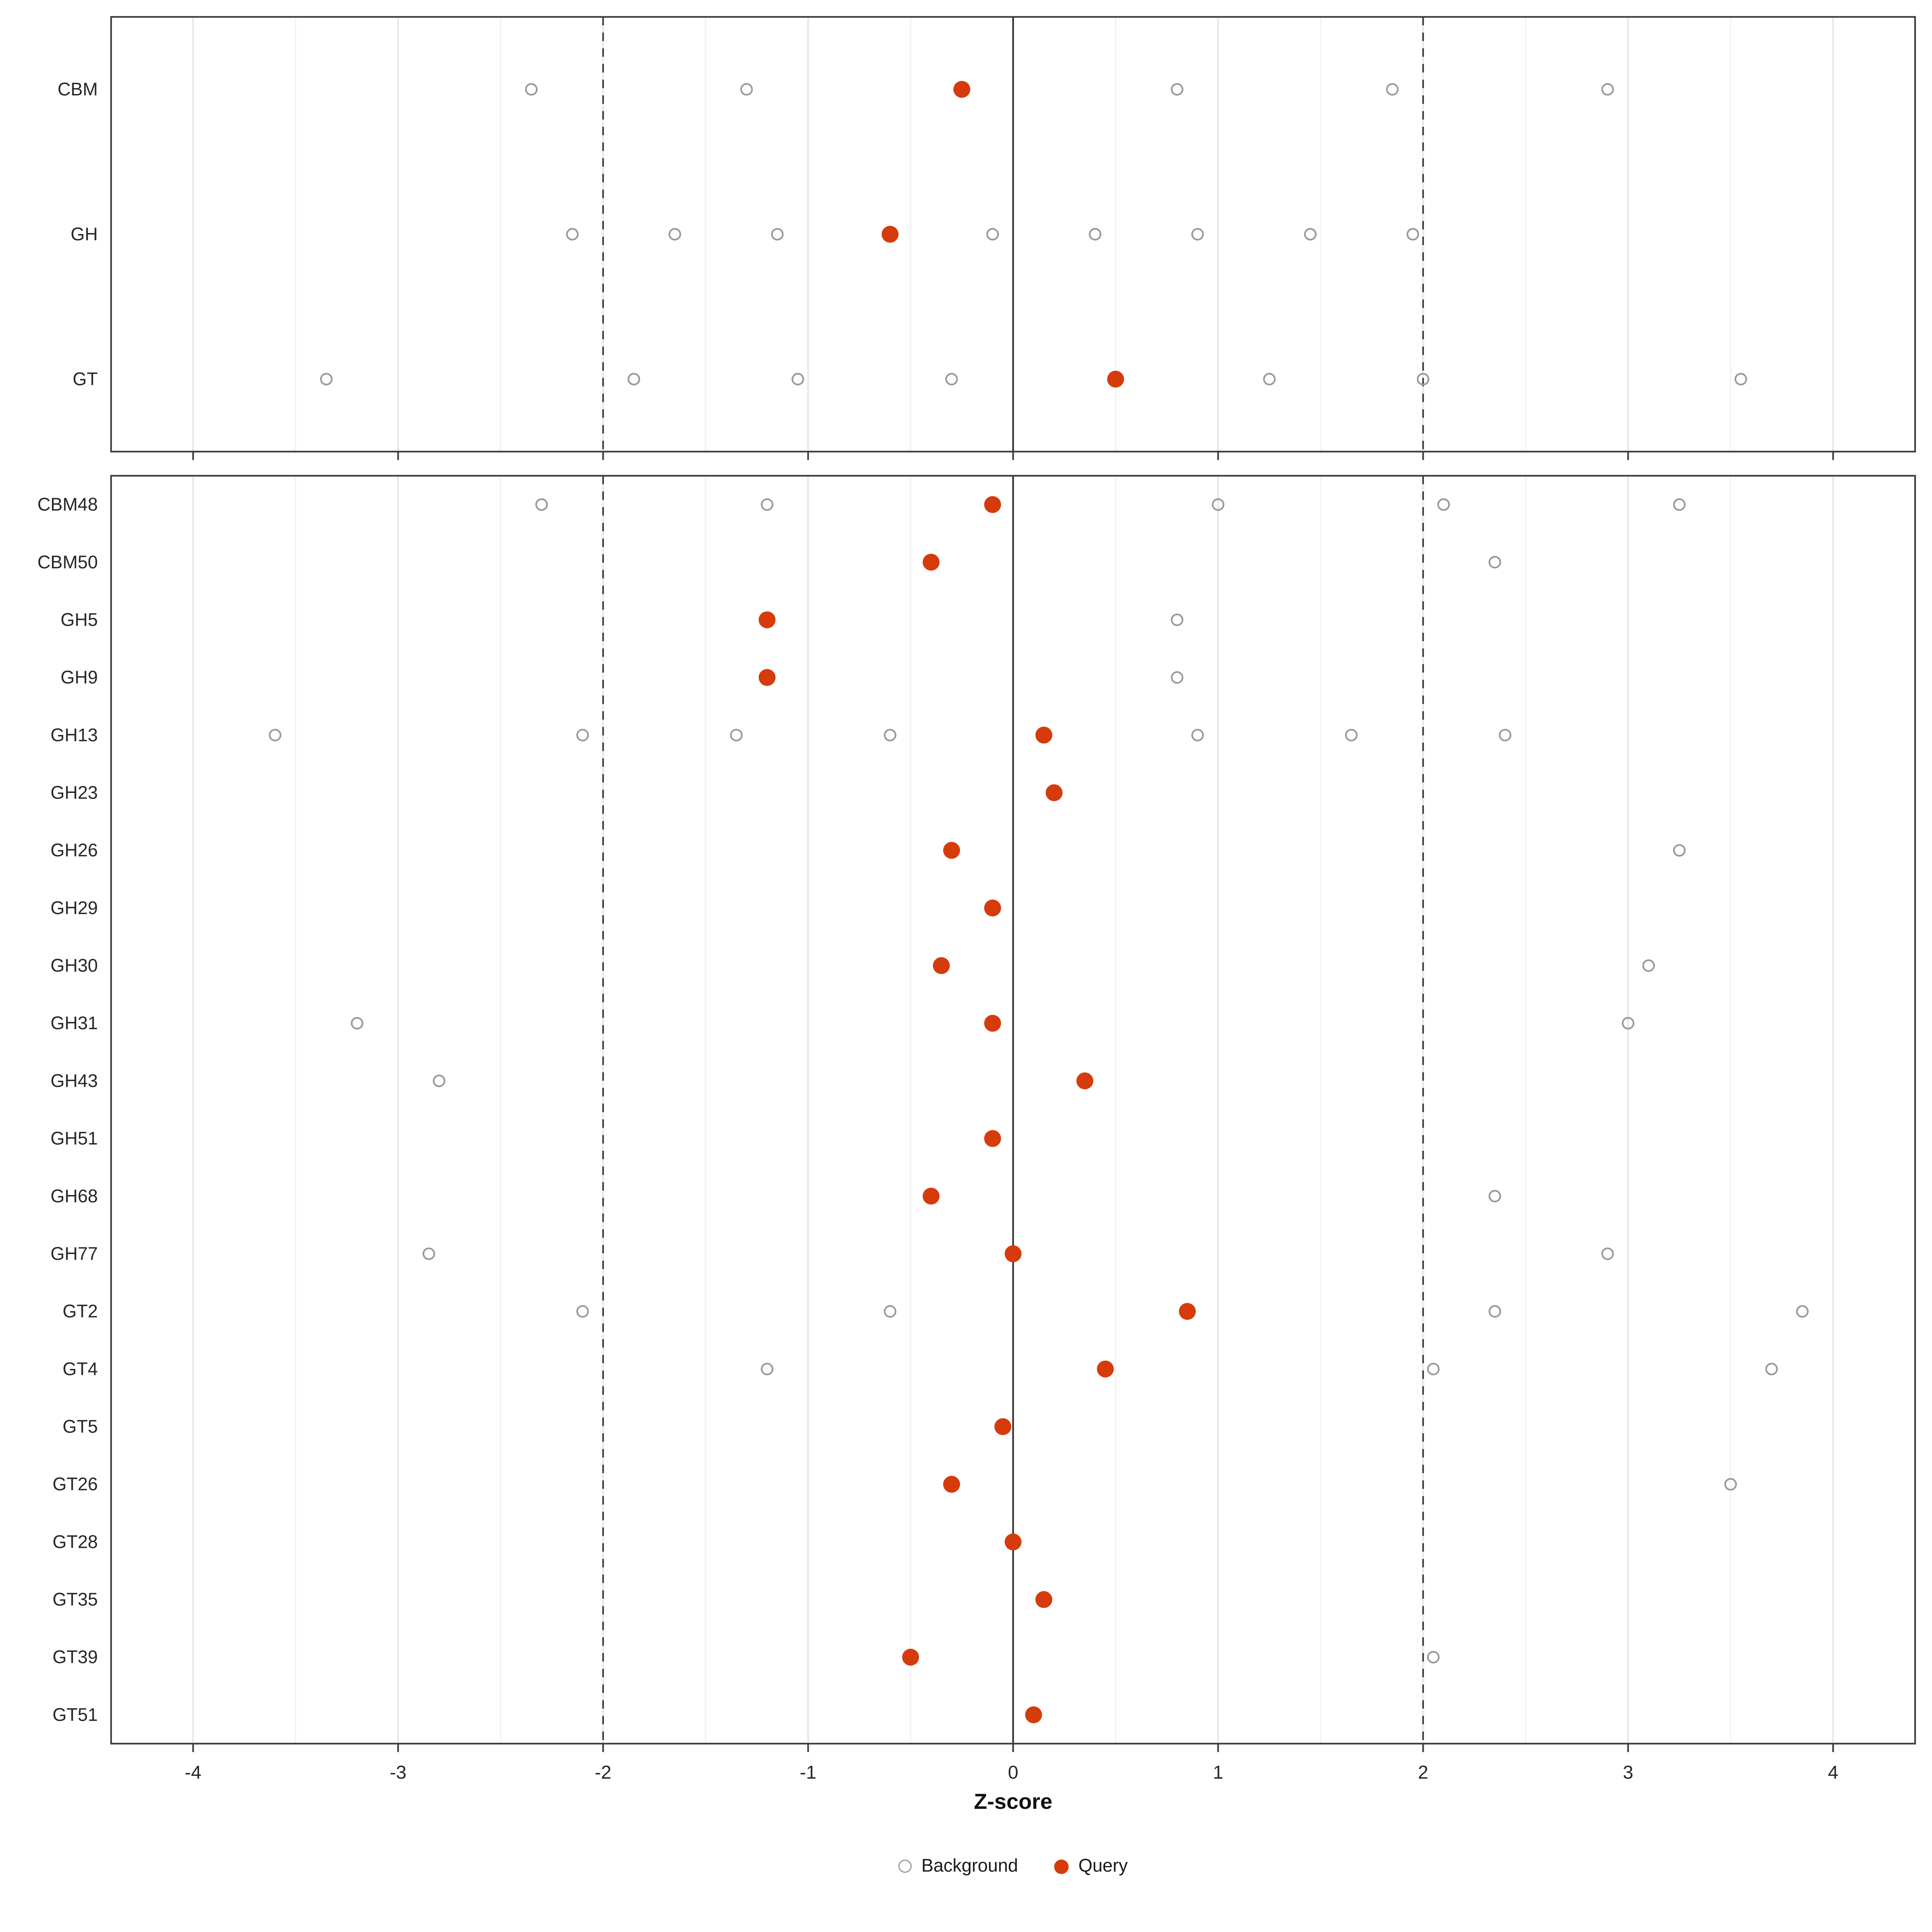 The image size is (1932, 1932). Describe the element at coordinates (969, 1866) in the screenshot. I see `legend-label-background: Background` at that location.